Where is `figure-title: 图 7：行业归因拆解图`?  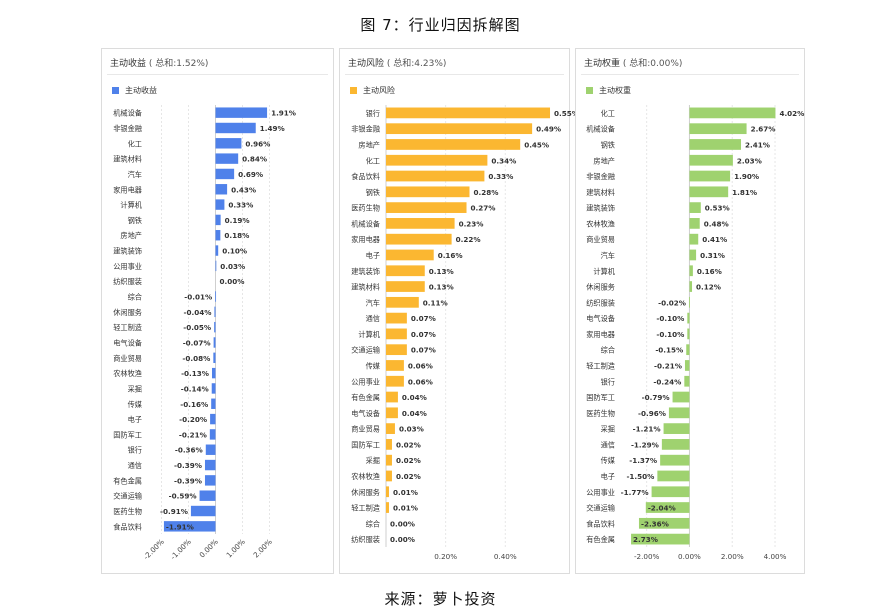 figure-title: 图 7：行业归因拆解图 is located at coordinates (440, 25).